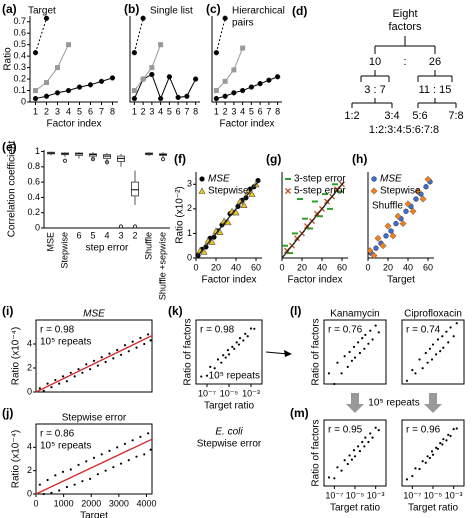 The image size is (474, 518). Describe the element at coordinates (404, 14) in the screenshot. I see `tree-title: Eight` at that location.